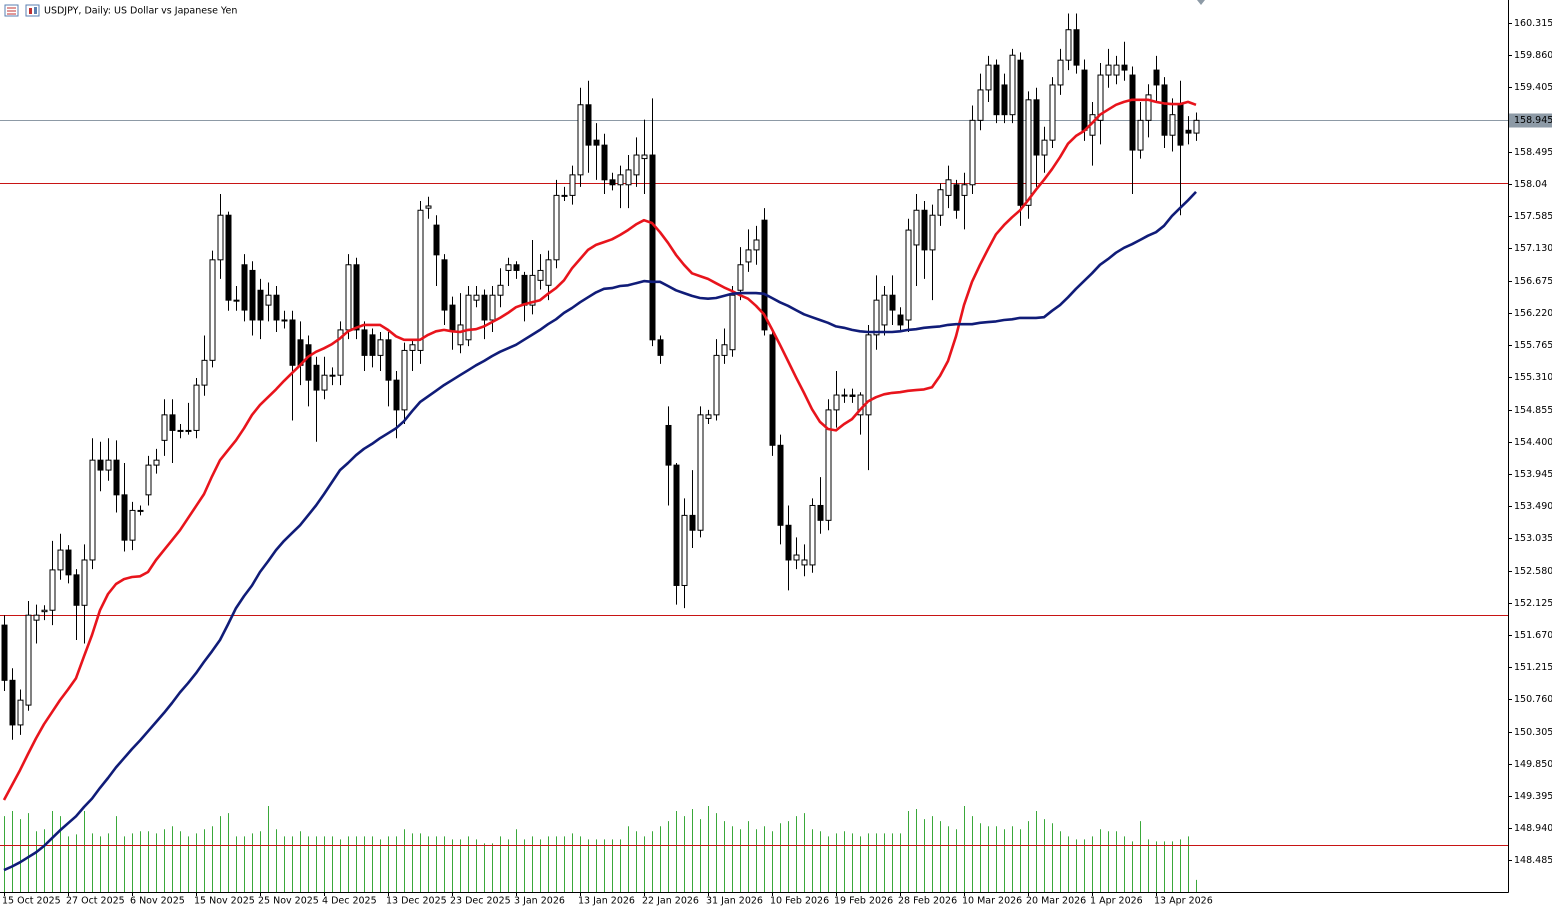  I want to click on x-tick-label: 31 Jan 2026, so click(734, 901).